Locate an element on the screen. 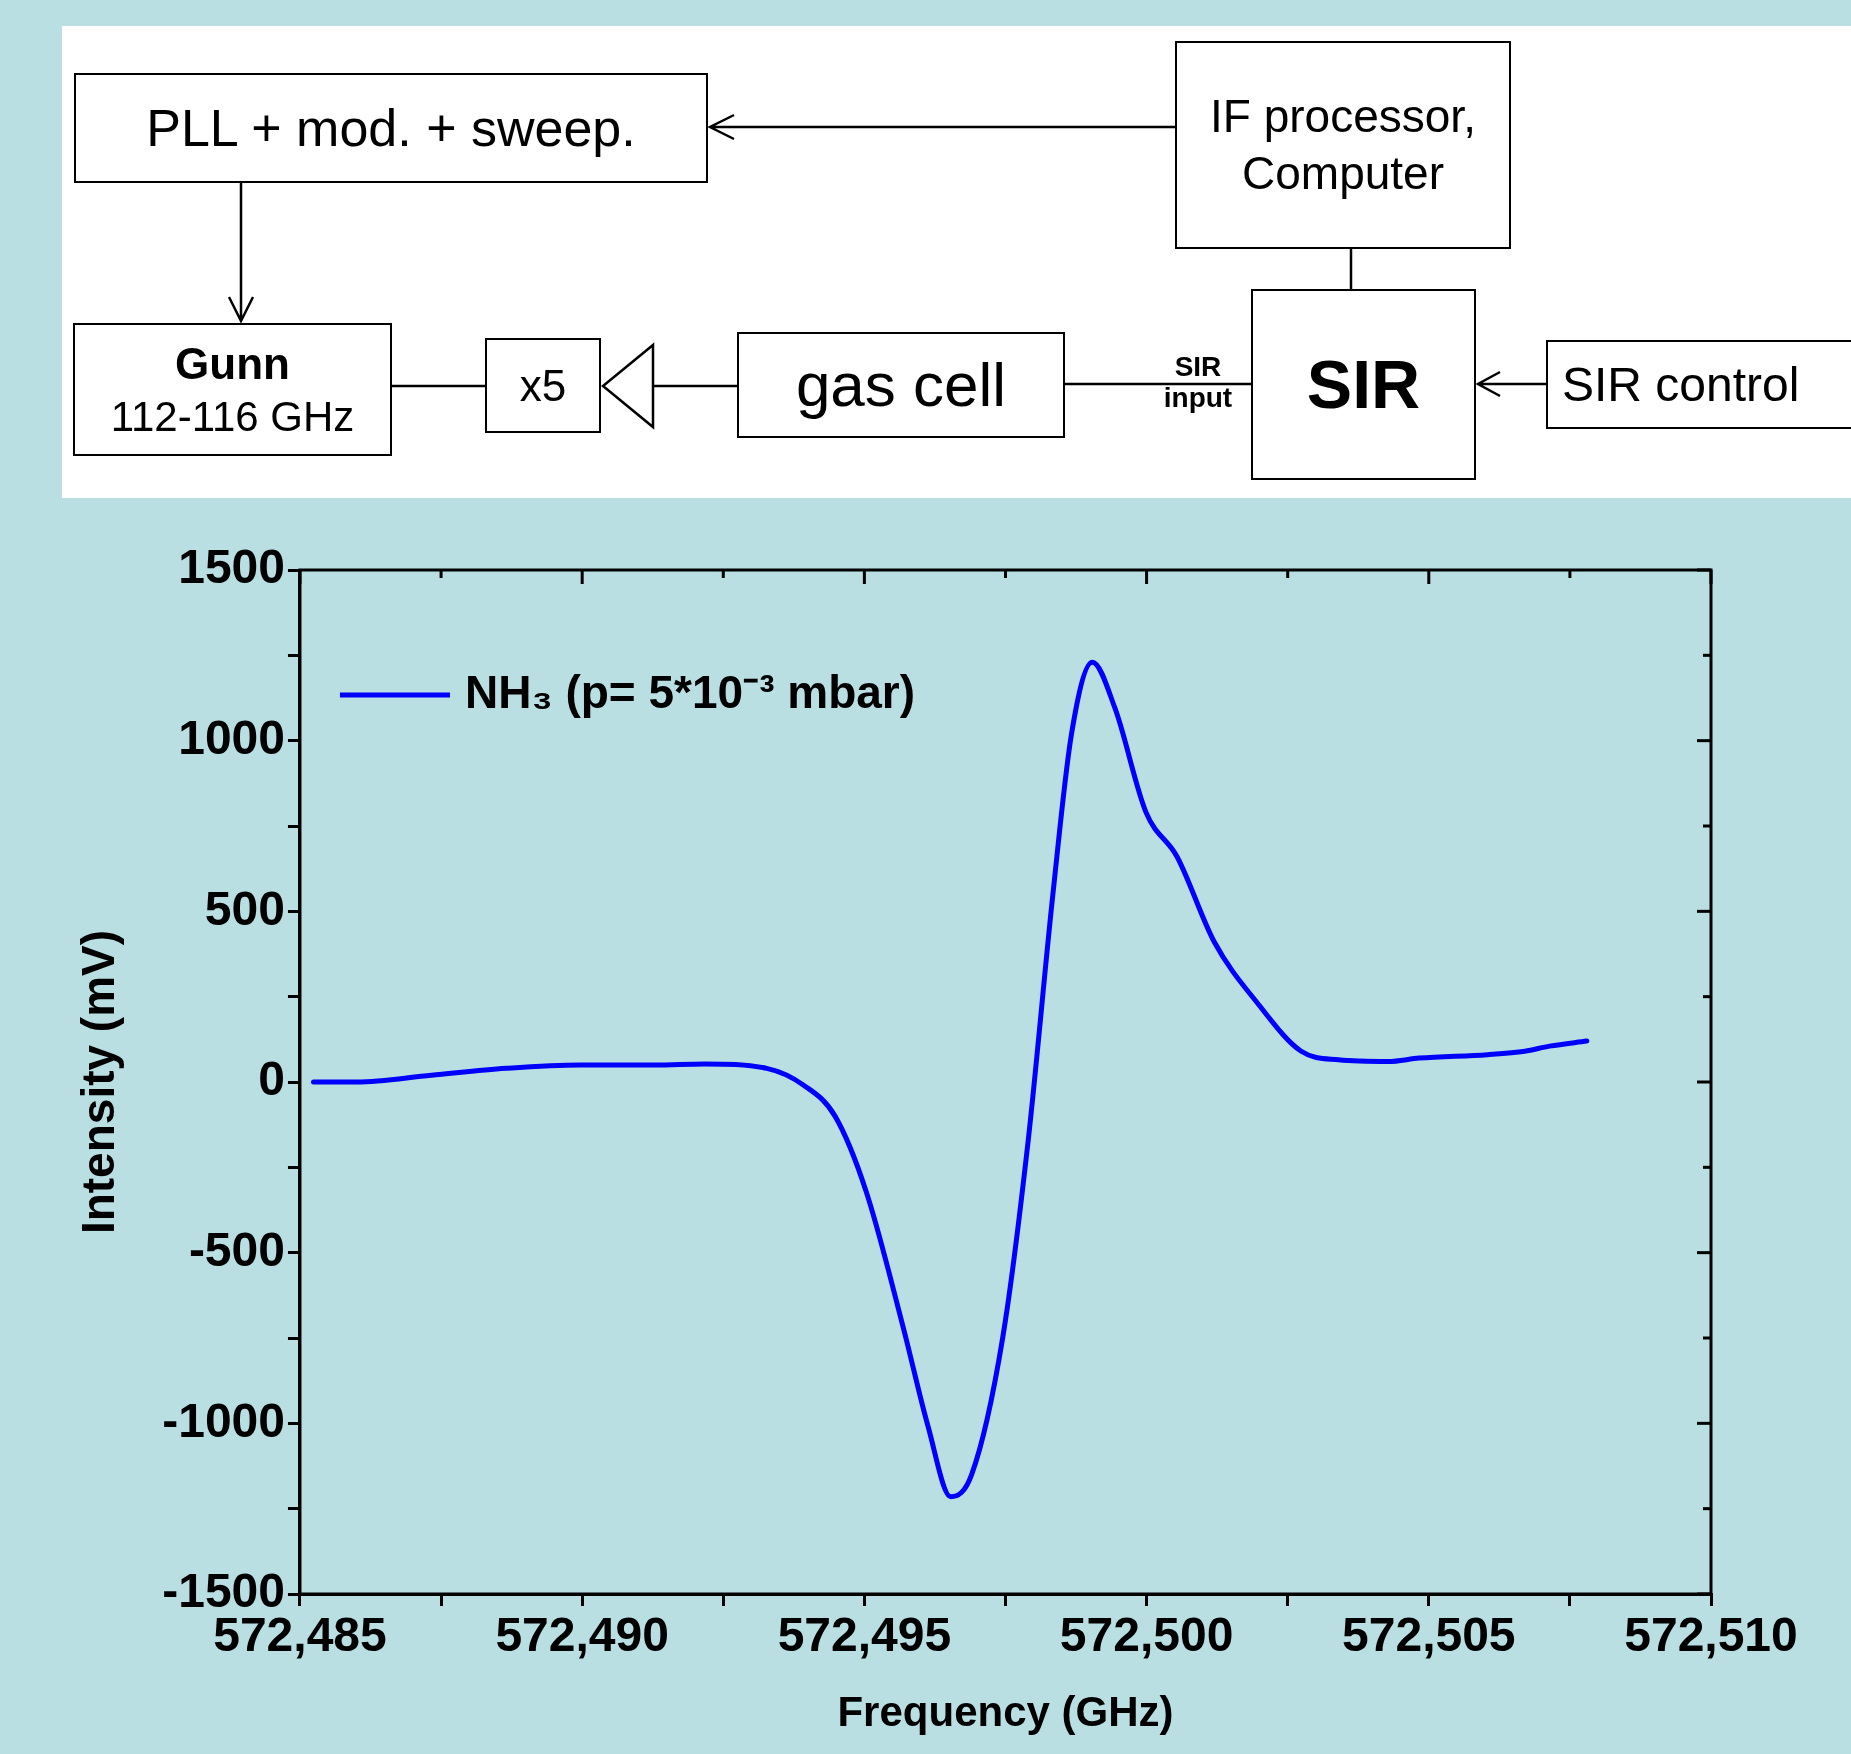 The image size is (1851, 1754). y-tick-label: 0 is located at coordinates (271, 1079).